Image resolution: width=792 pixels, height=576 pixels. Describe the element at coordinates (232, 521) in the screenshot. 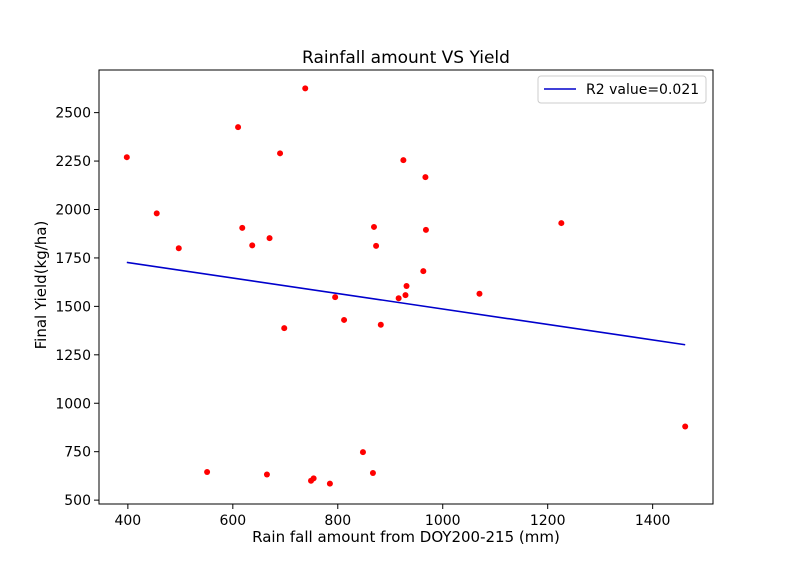

I see `x-tick-label: 600` at that location.